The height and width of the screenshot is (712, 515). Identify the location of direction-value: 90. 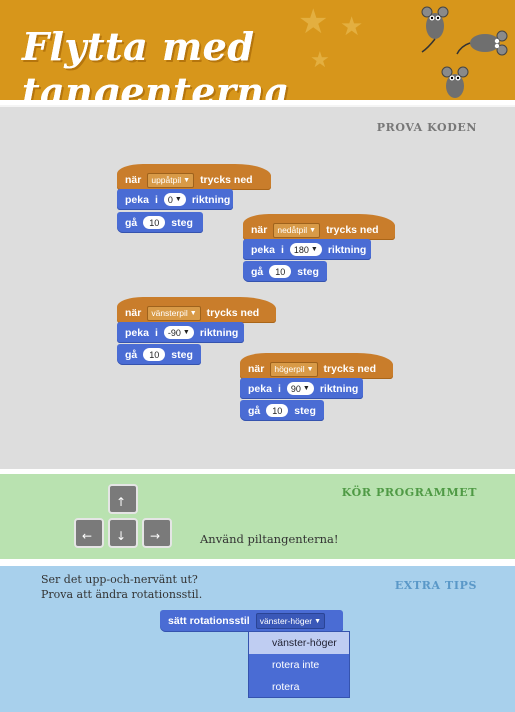
(295, 388).